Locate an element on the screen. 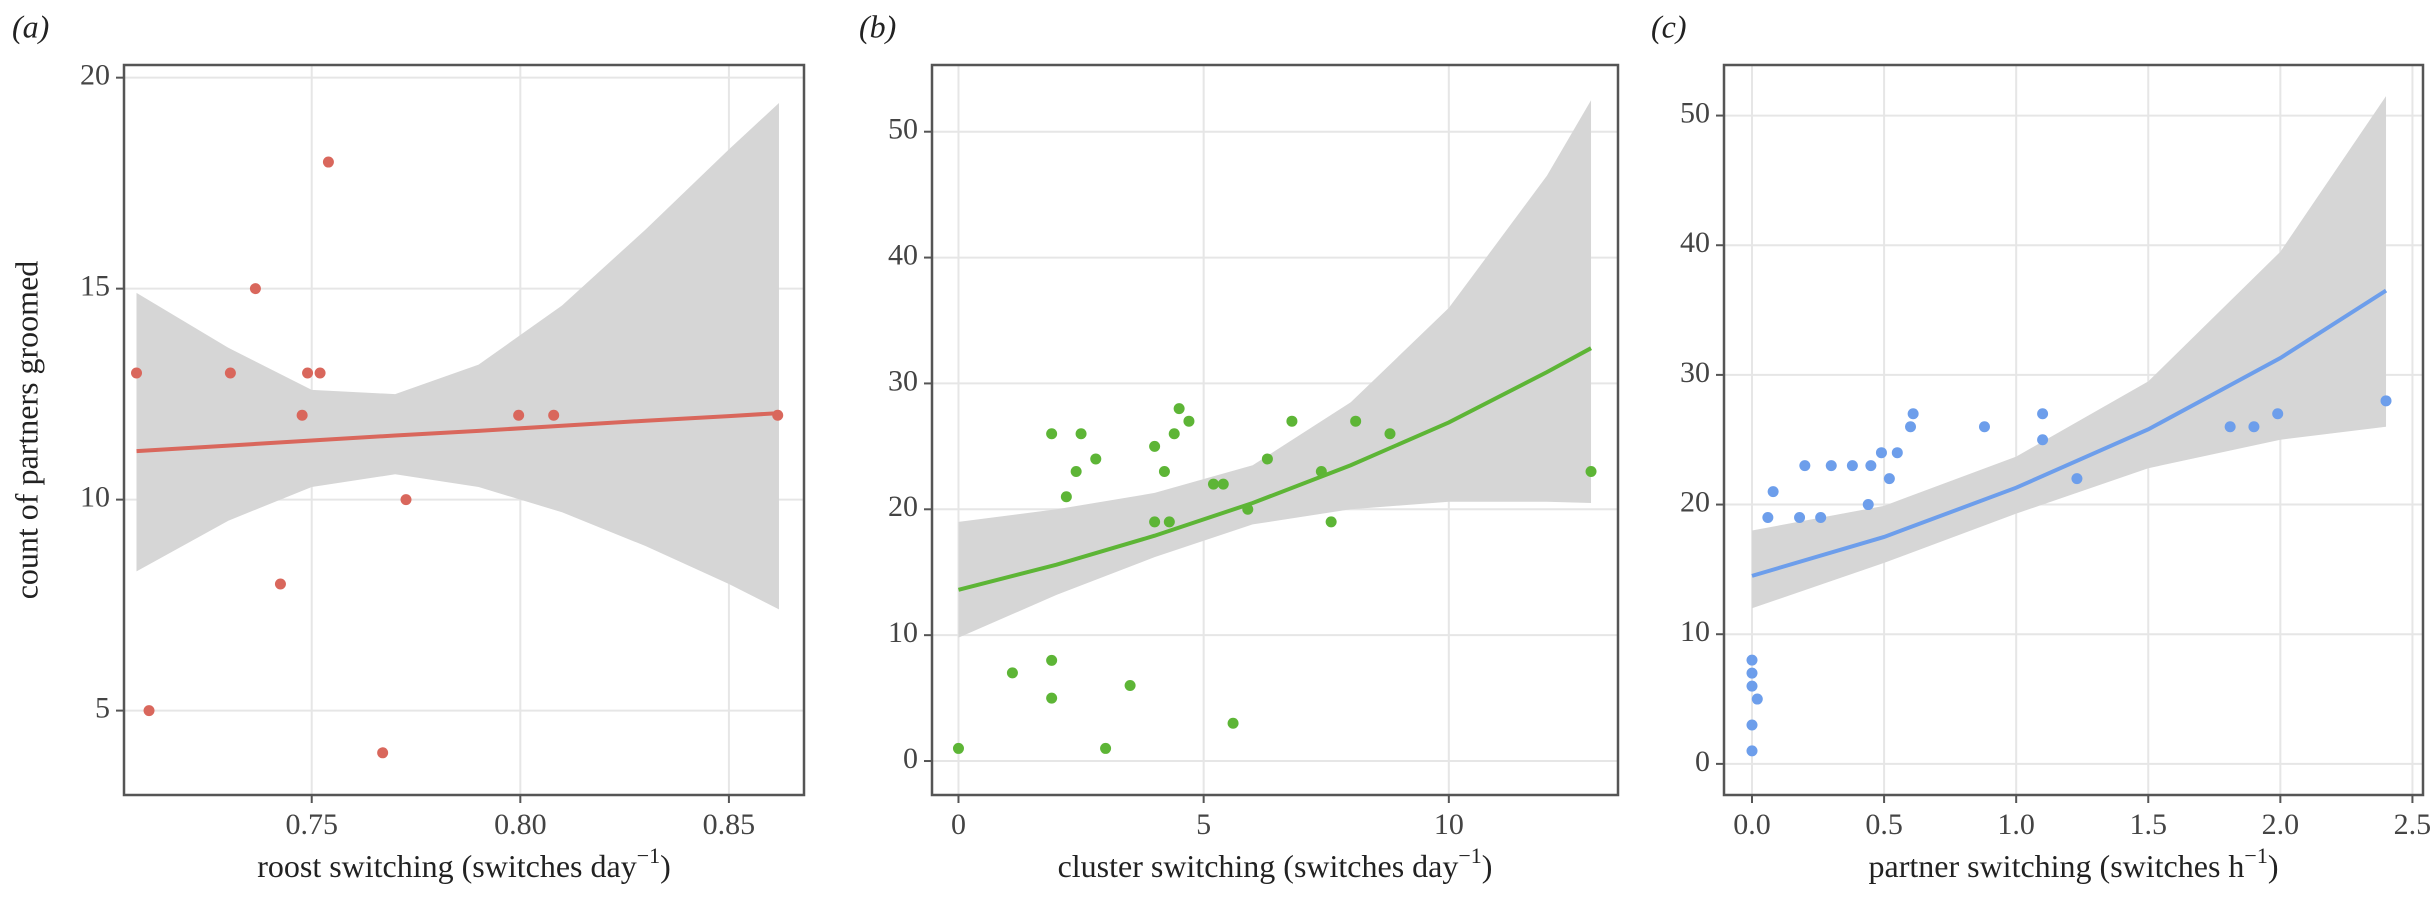 The image size is (2435, 897). x-tick-label: 1.5 is located at coordinates (2149, 824).